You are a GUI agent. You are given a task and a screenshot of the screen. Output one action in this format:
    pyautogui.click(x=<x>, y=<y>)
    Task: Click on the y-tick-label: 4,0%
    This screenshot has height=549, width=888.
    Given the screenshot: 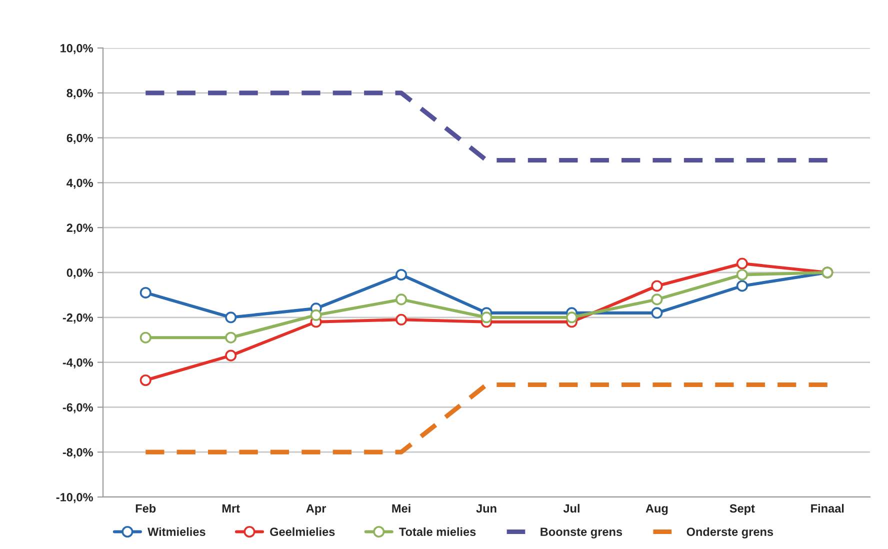 What is the action you would take?
    pyautogui.click(x=79, y=183)
    